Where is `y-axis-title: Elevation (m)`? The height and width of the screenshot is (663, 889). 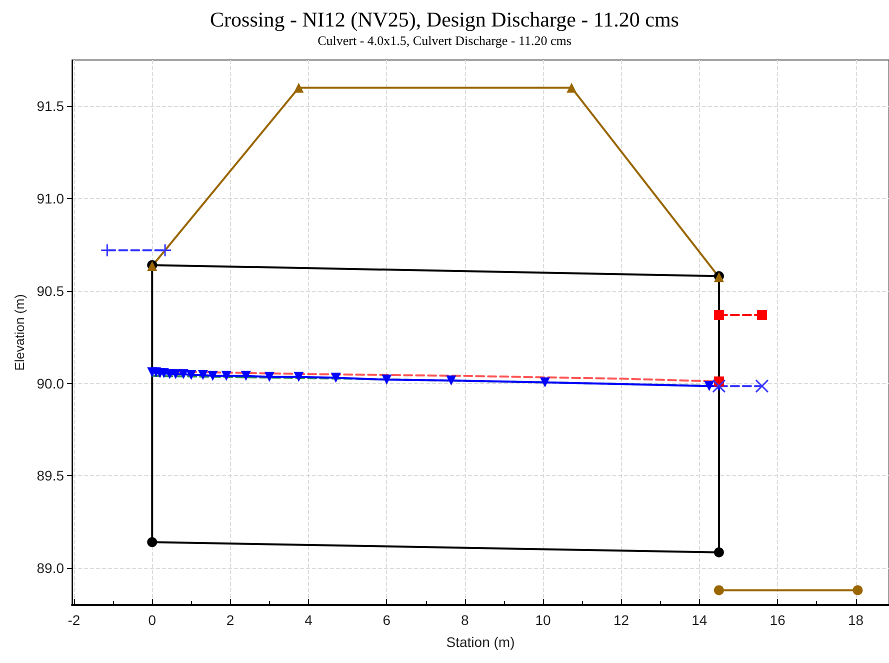
y-axis-title: Elevation (m) is located at coordinates (19, 332).